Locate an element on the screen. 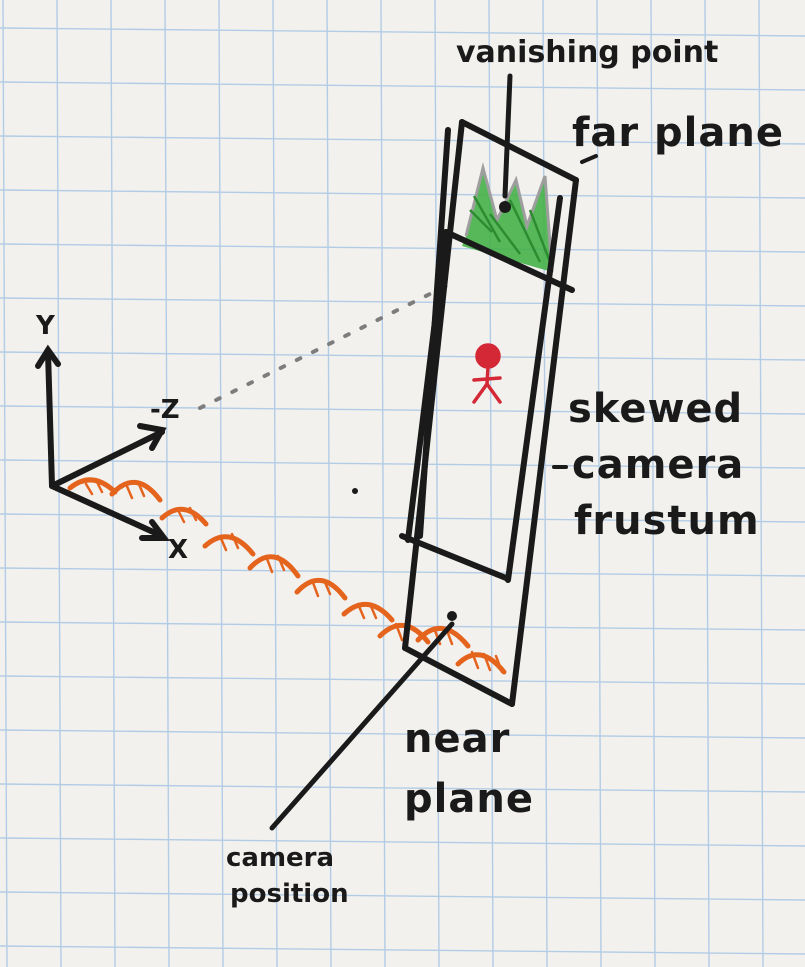 The height and width of the screenshot is (967, 805). label-far-plane: far plane is located at coordinates (678, 133).